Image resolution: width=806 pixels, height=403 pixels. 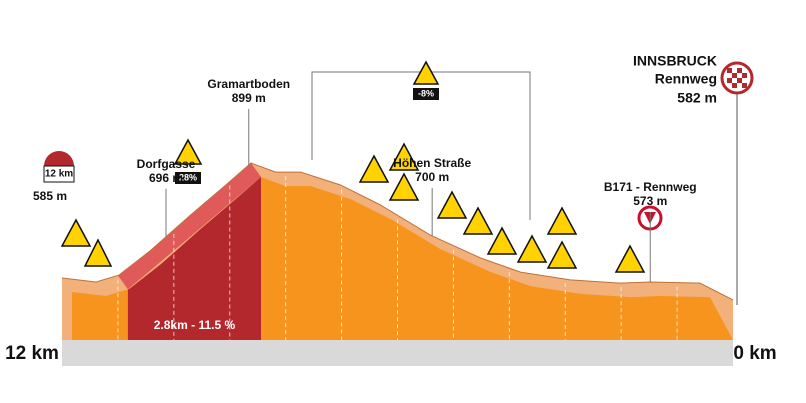 I want to click on climb-sign: 28%, so click(x=188, y=161).